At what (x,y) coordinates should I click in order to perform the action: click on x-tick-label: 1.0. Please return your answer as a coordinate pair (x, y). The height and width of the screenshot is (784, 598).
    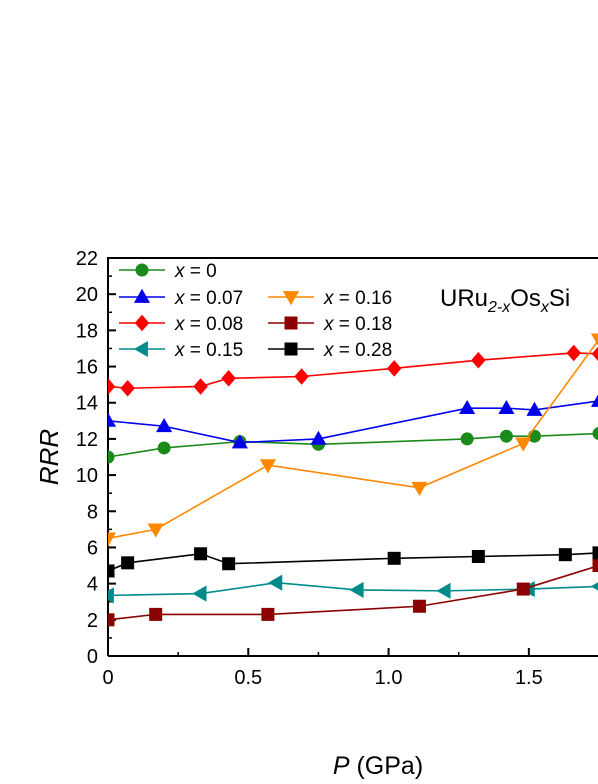
    Looking at the image, I should click on (389, 678).